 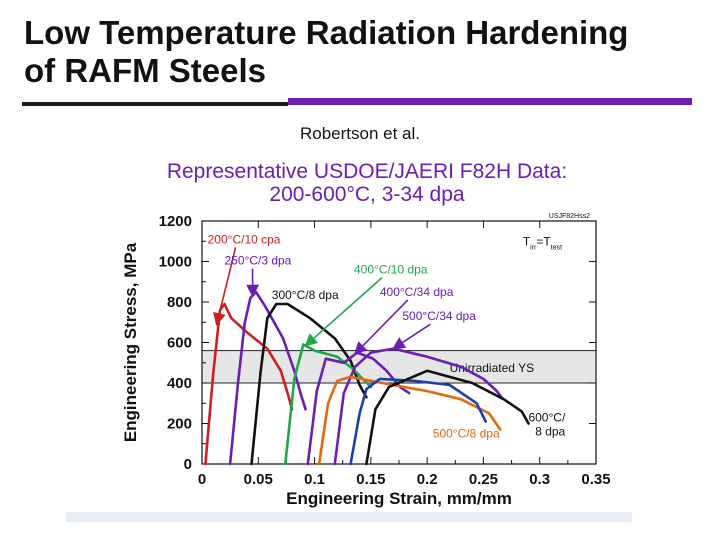 I want to click on annotation-label: 400°C/34 dpa, so click(x=417, y=292).